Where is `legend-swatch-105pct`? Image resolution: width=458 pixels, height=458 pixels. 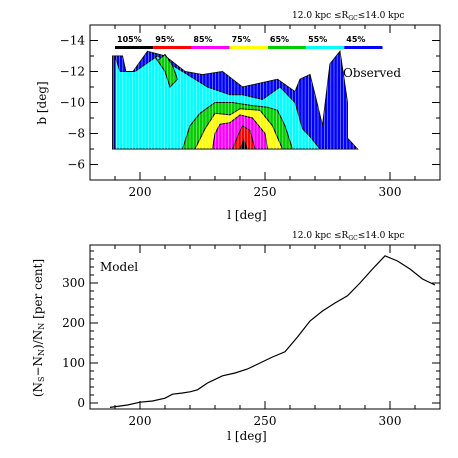
legend-swatch-105pct is located at coordinates (134, 47).